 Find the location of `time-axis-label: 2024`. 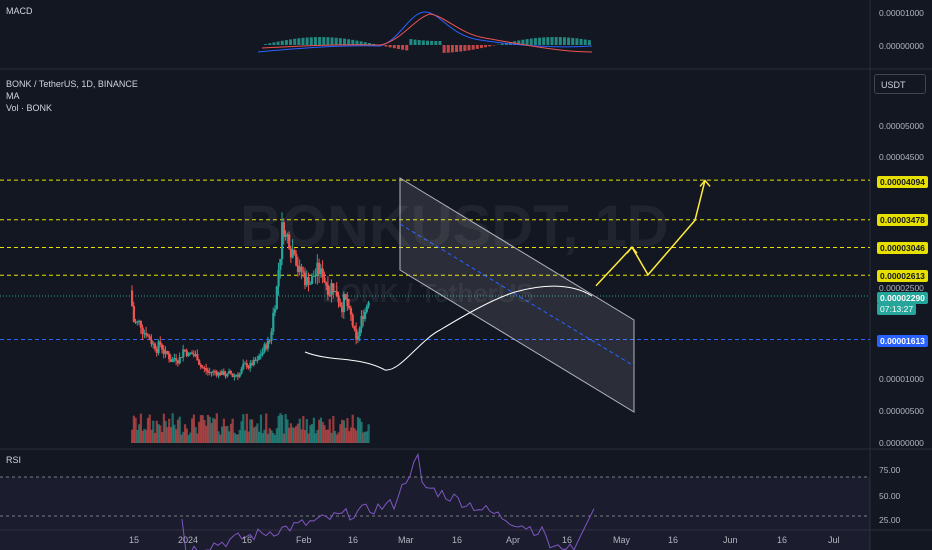

time-axis-label: 2024 is located at coordinates (188, 540).